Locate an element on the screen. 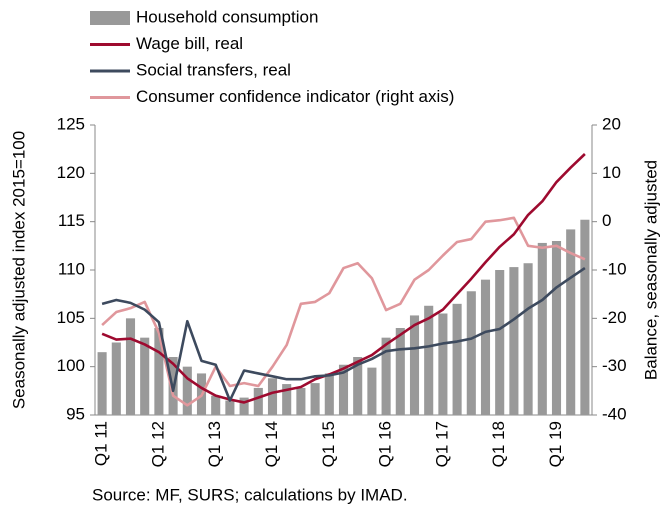  y-tick-label: 100 is located at coordinates (71, 365).